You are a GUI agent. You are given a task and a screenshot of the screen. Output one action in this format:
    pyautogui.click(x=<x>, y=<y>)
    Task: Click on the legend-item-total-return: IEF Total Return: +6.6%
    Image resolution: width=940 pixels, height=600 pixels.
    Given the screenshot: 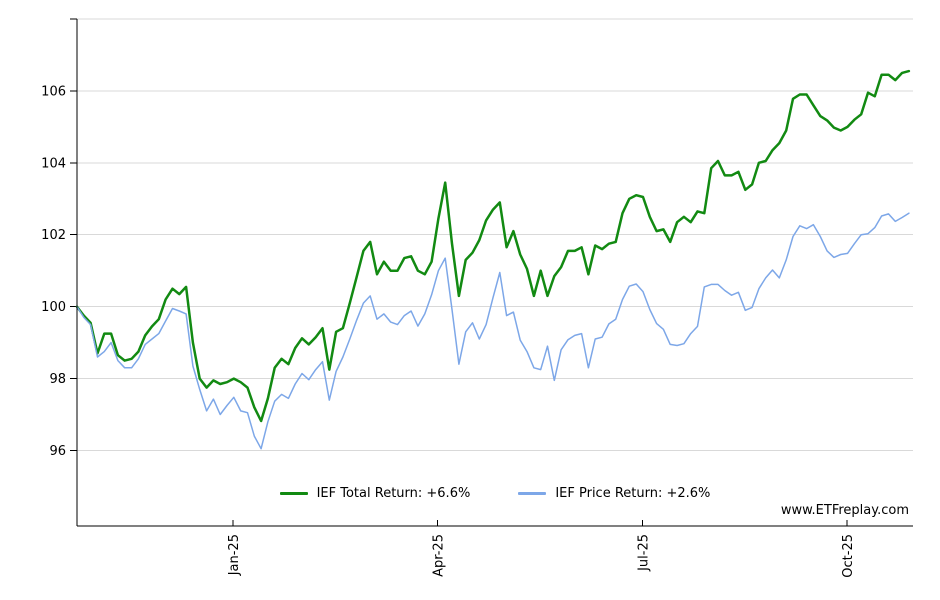 What is the action you would take?
    pyautogui.click(x=375, y=493)
    